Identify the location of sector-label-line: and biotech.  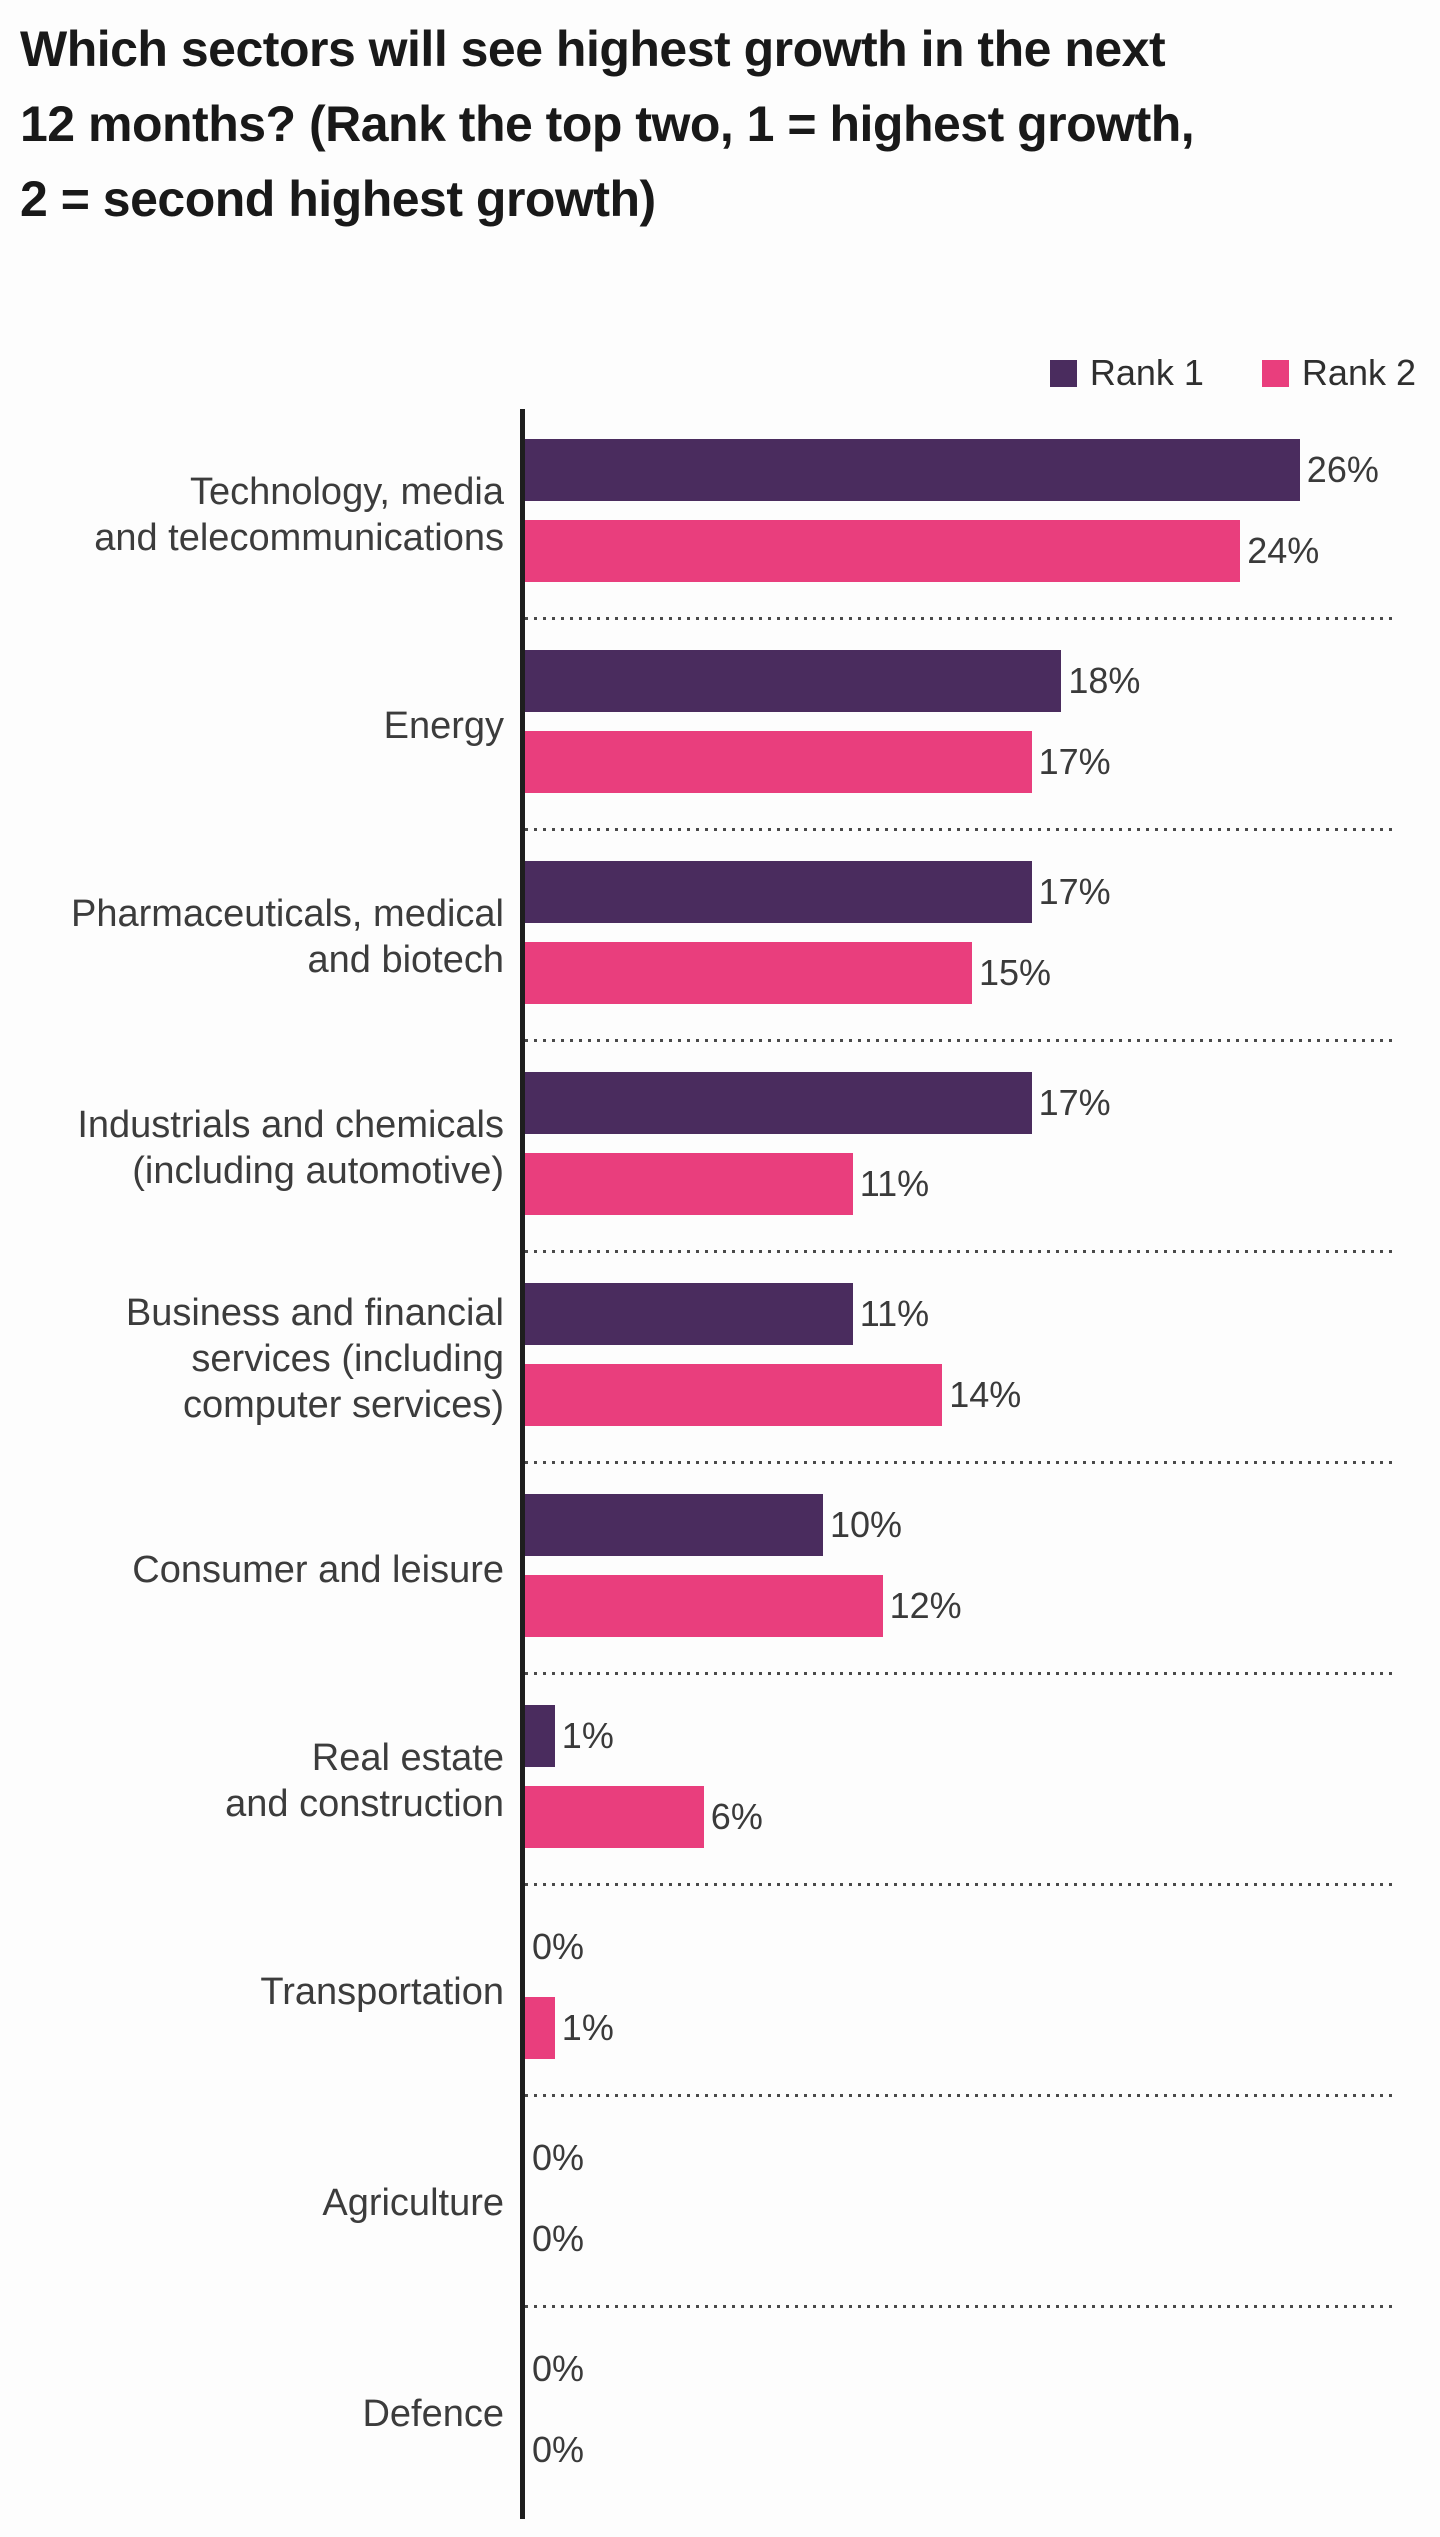
(406, 959).